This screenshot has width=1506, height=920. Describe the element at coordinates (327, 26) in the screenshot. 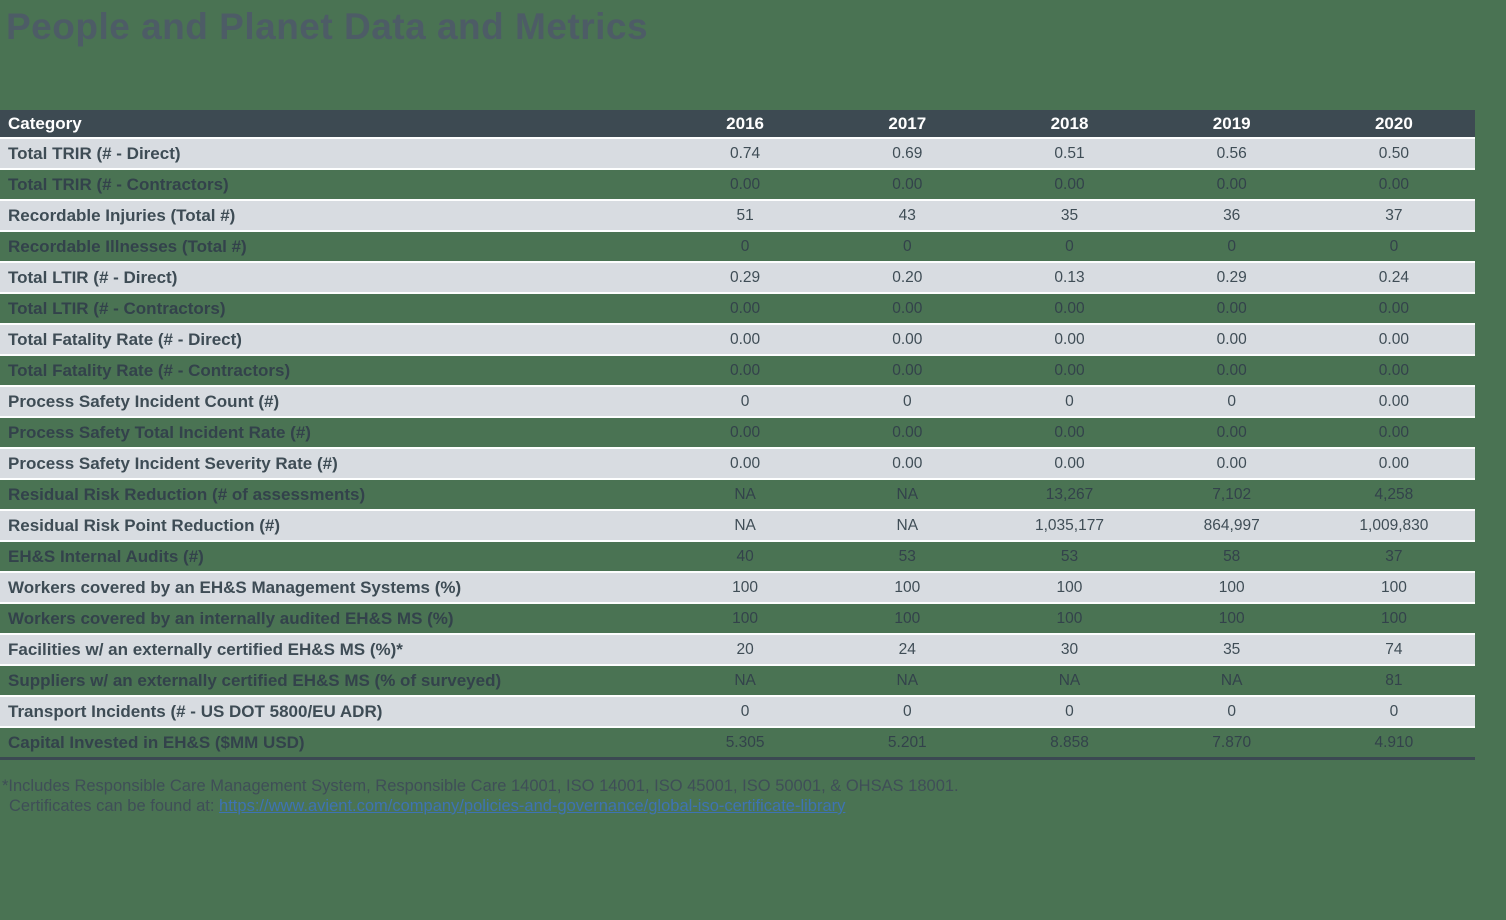

I see `page-title: People and Planet Data and Metrics` at that location.